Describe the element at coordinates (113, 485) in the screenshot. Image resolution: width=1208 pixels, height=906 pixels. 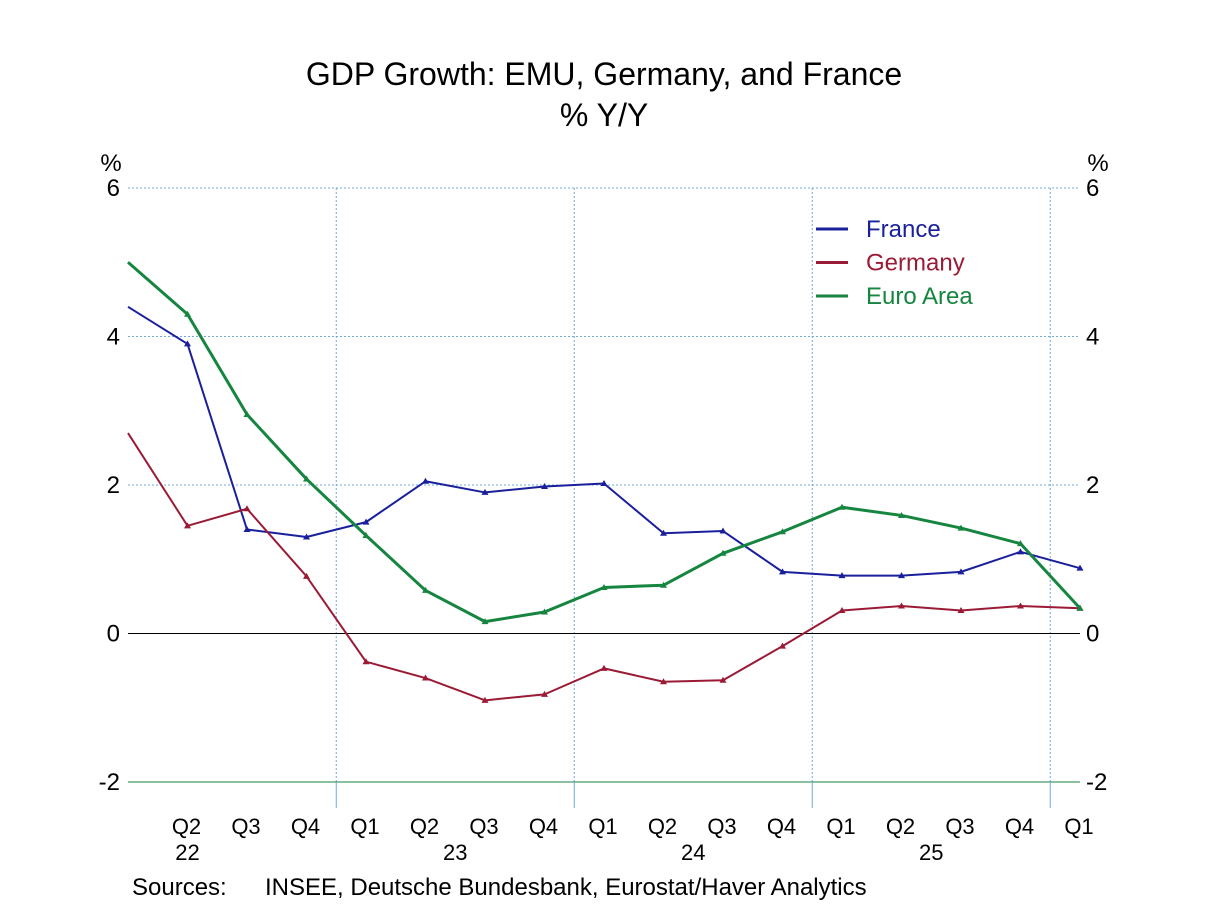
I see `y-tick-label-left: 2` at that location.